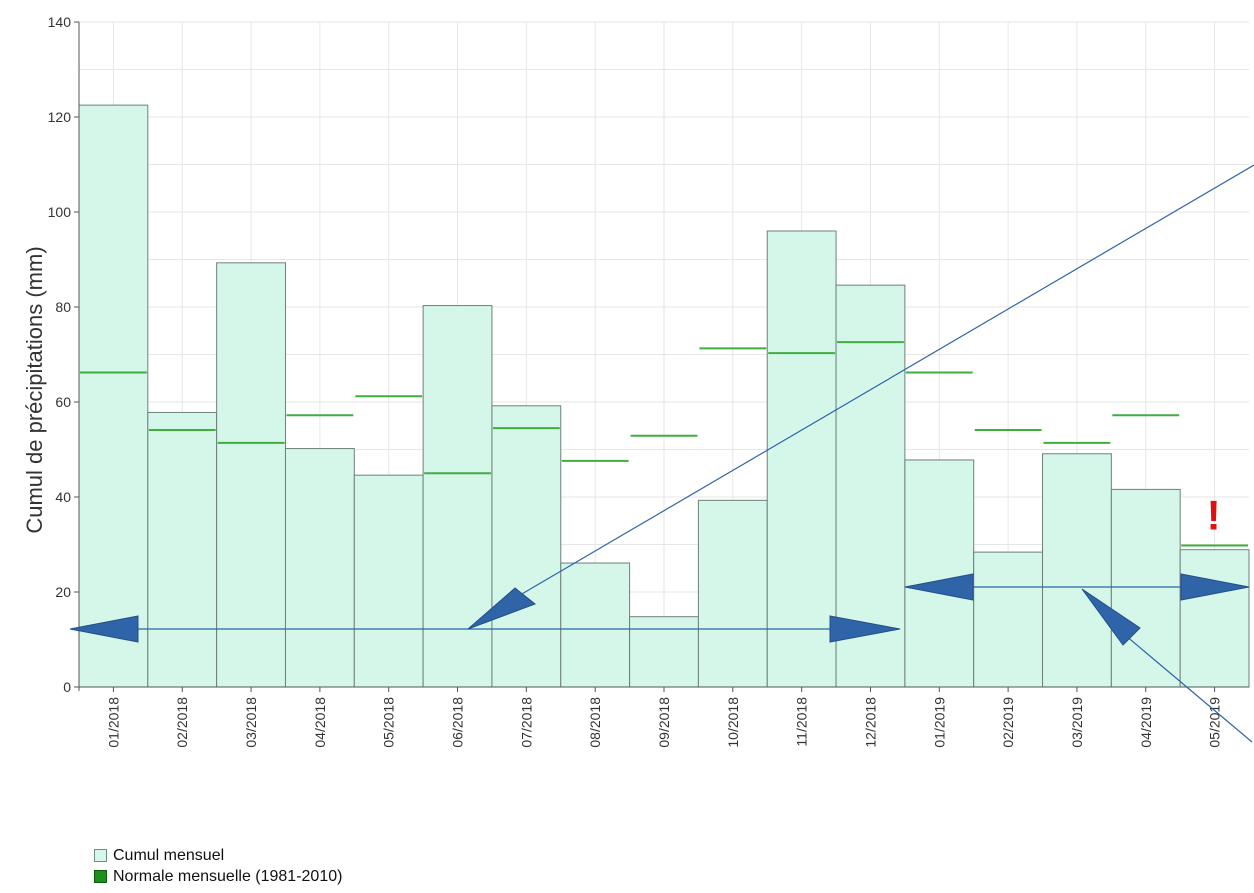 Image resolution: width=1254 pixels, height=893 pixels. I want to click on warning-annotation: !, so click(1214, 515).